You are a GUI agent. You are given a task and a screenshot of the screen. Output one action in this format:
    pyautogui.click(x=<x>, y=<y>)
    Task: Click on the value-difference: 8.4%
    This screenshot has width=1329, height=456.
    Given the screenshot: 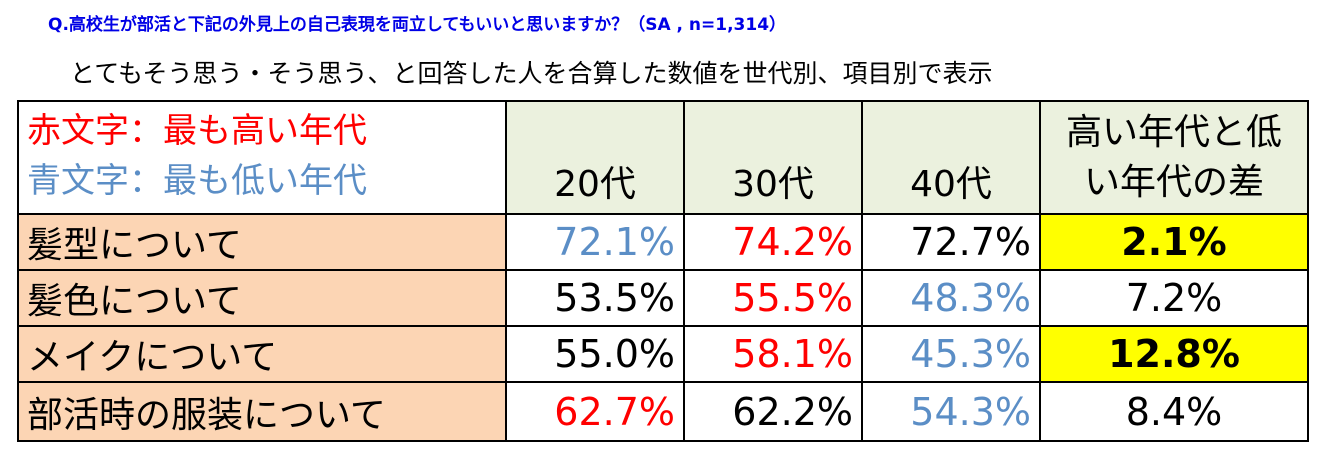 What is the action you would take?
    pyautogui.click(x=1174, y=411)
    